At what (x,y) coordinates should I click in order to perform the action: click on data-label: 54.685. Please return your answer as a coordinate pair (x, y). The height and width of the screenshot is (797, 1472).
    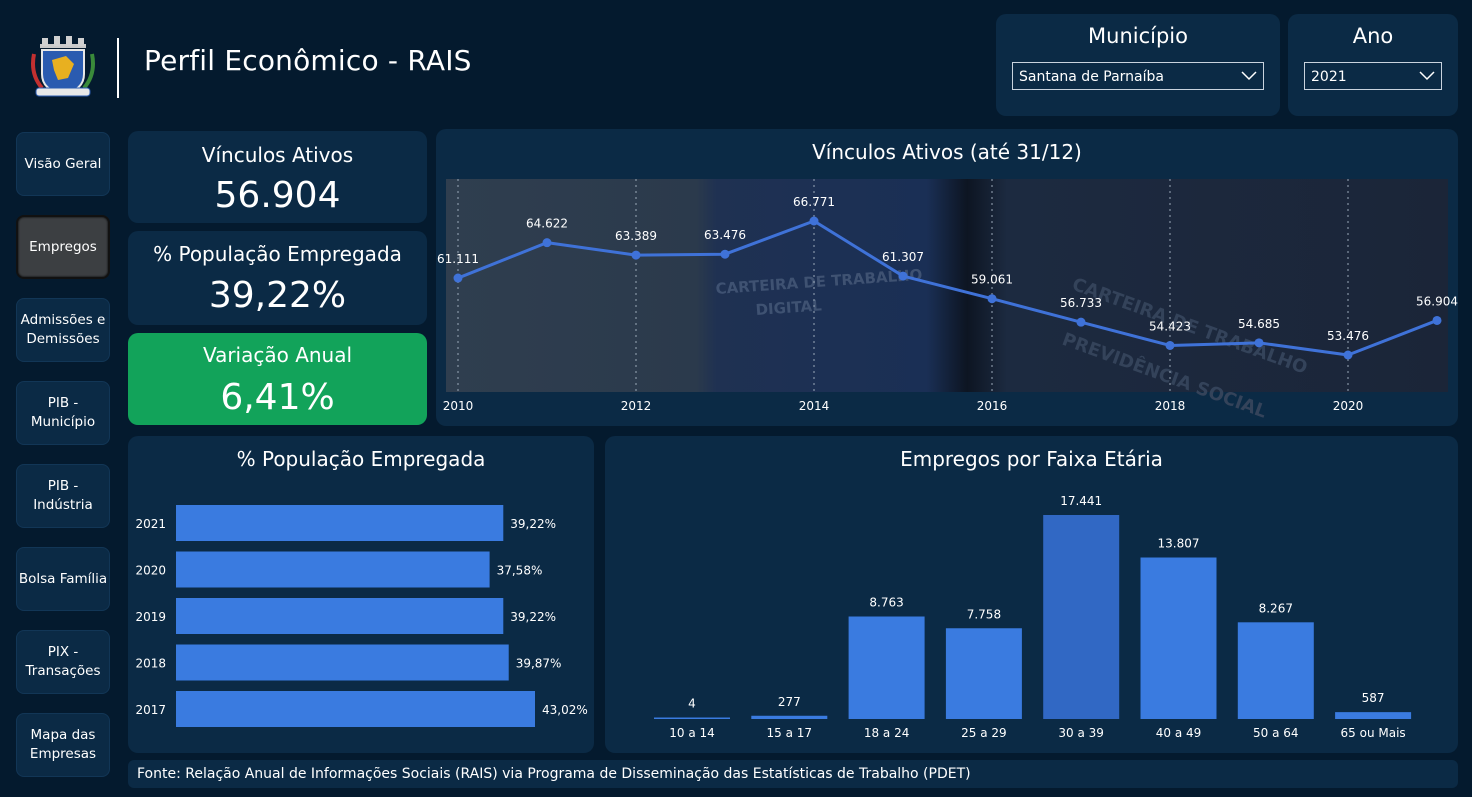
    Looking at the image, I should click on (1259, 324).